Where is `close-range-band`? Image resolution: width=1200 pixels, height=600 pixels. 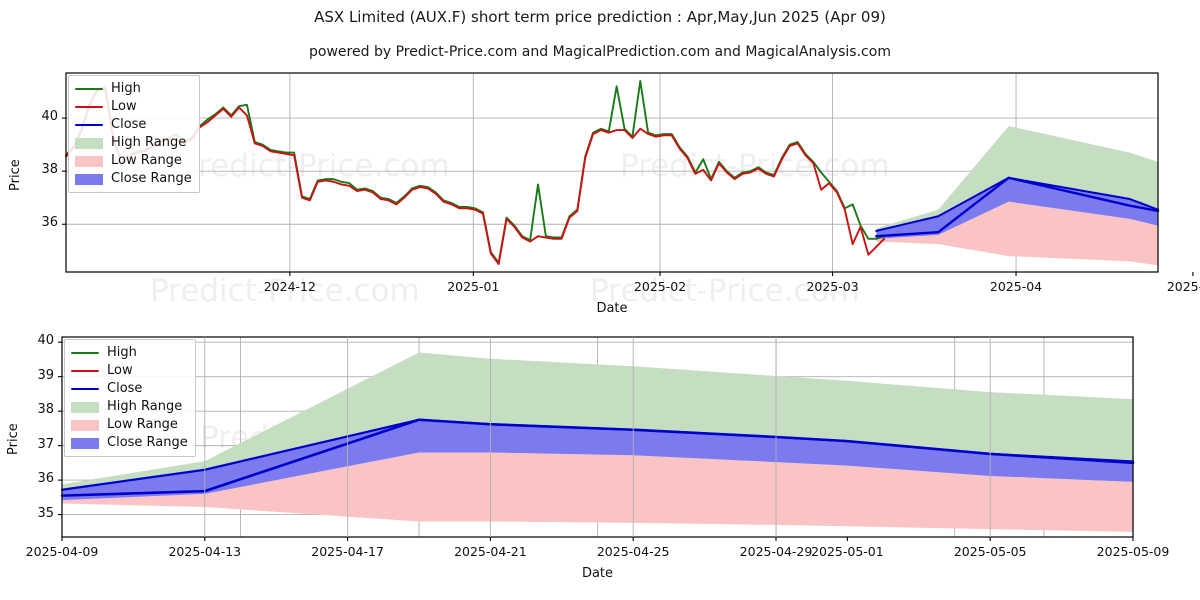 close-range-band is located at coordinates (1017, 208).